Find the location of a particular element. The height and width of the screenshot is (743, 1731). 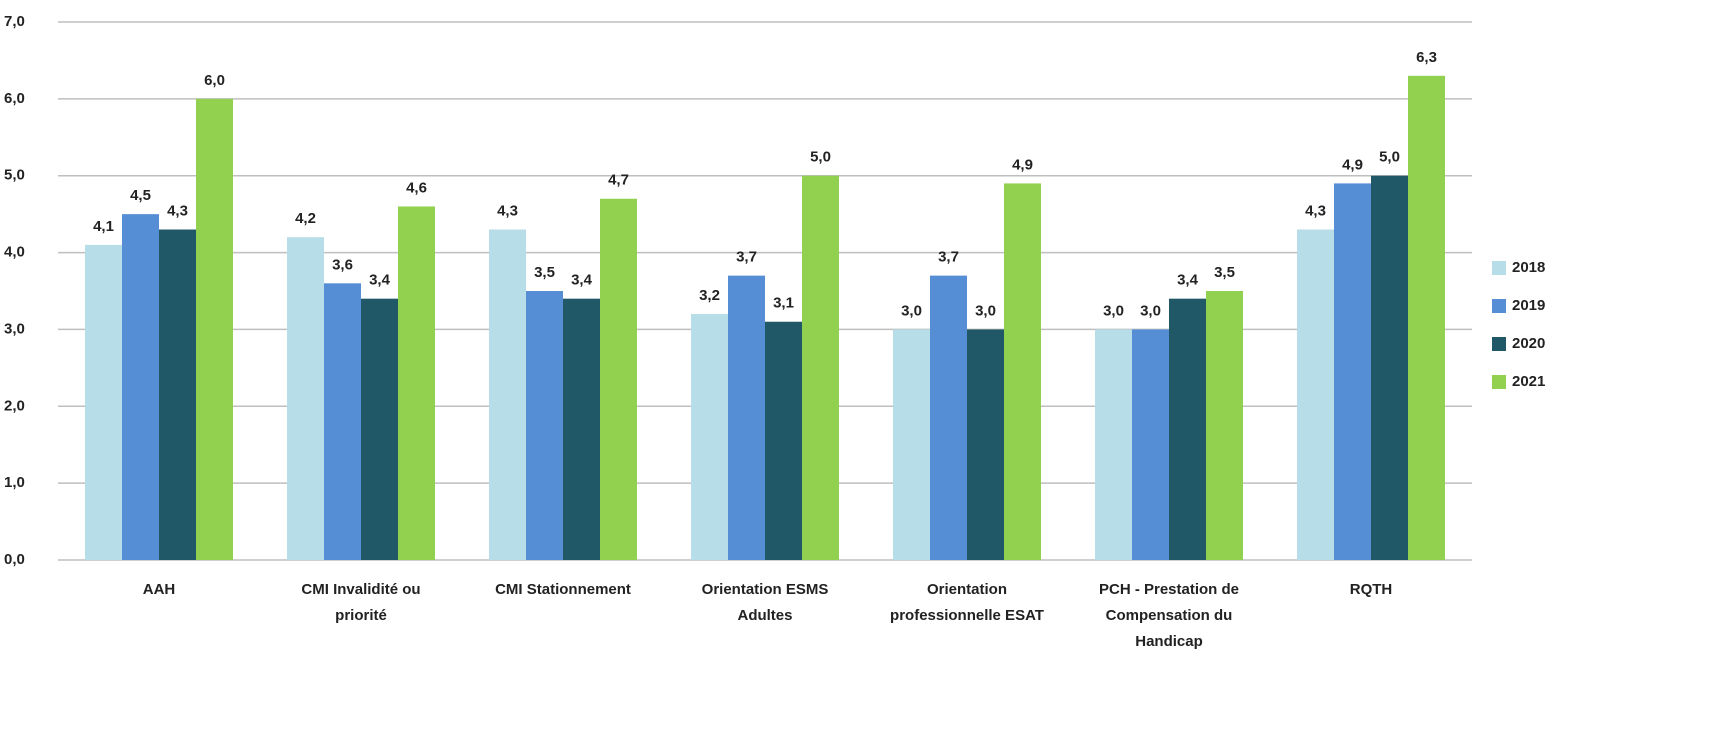

data-label: 4,6 is located at coordinates (416, 187).